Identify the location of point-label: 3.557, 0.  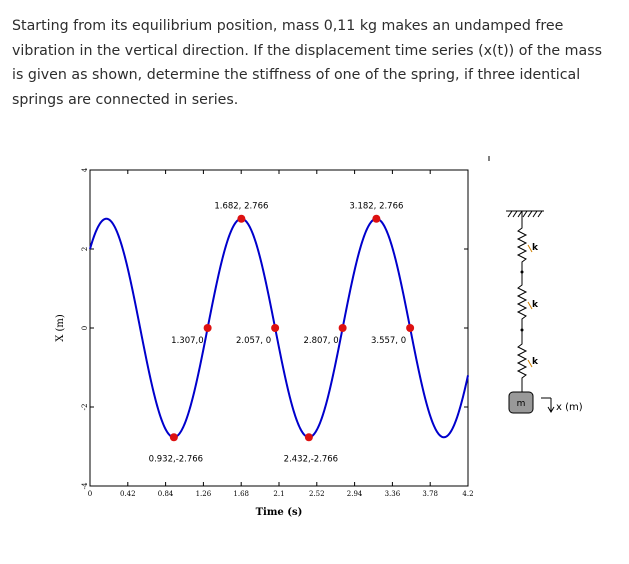
(388, 341).